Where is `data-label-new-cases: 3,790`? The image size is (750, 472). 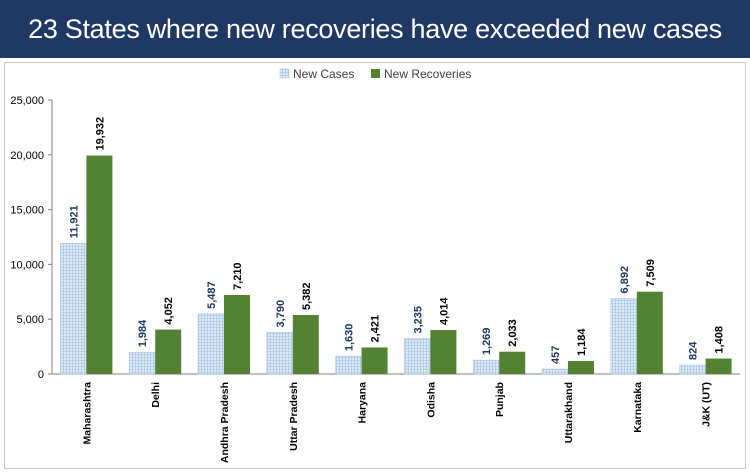 data-label-new-cases: 3,790 is located at coordinates (281, 314).